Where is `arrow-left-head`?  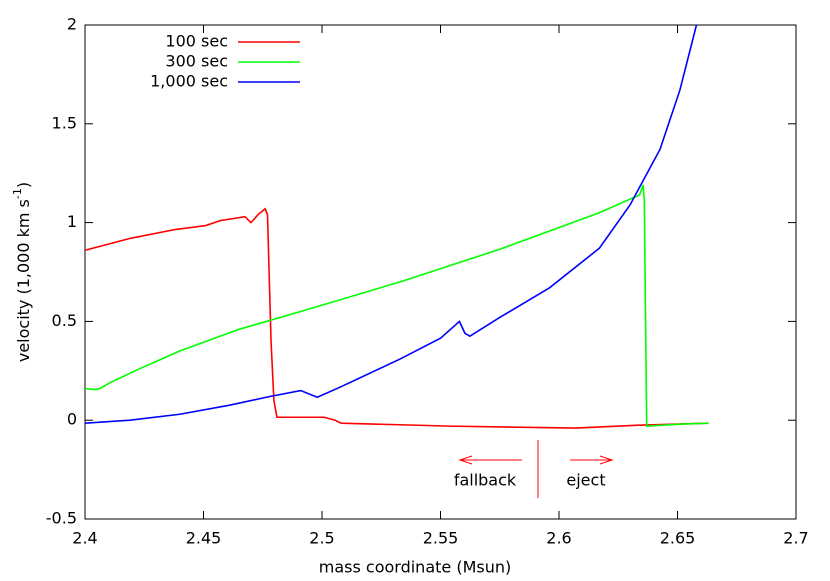
arrow-left-head is located at coordinates (465, 460).